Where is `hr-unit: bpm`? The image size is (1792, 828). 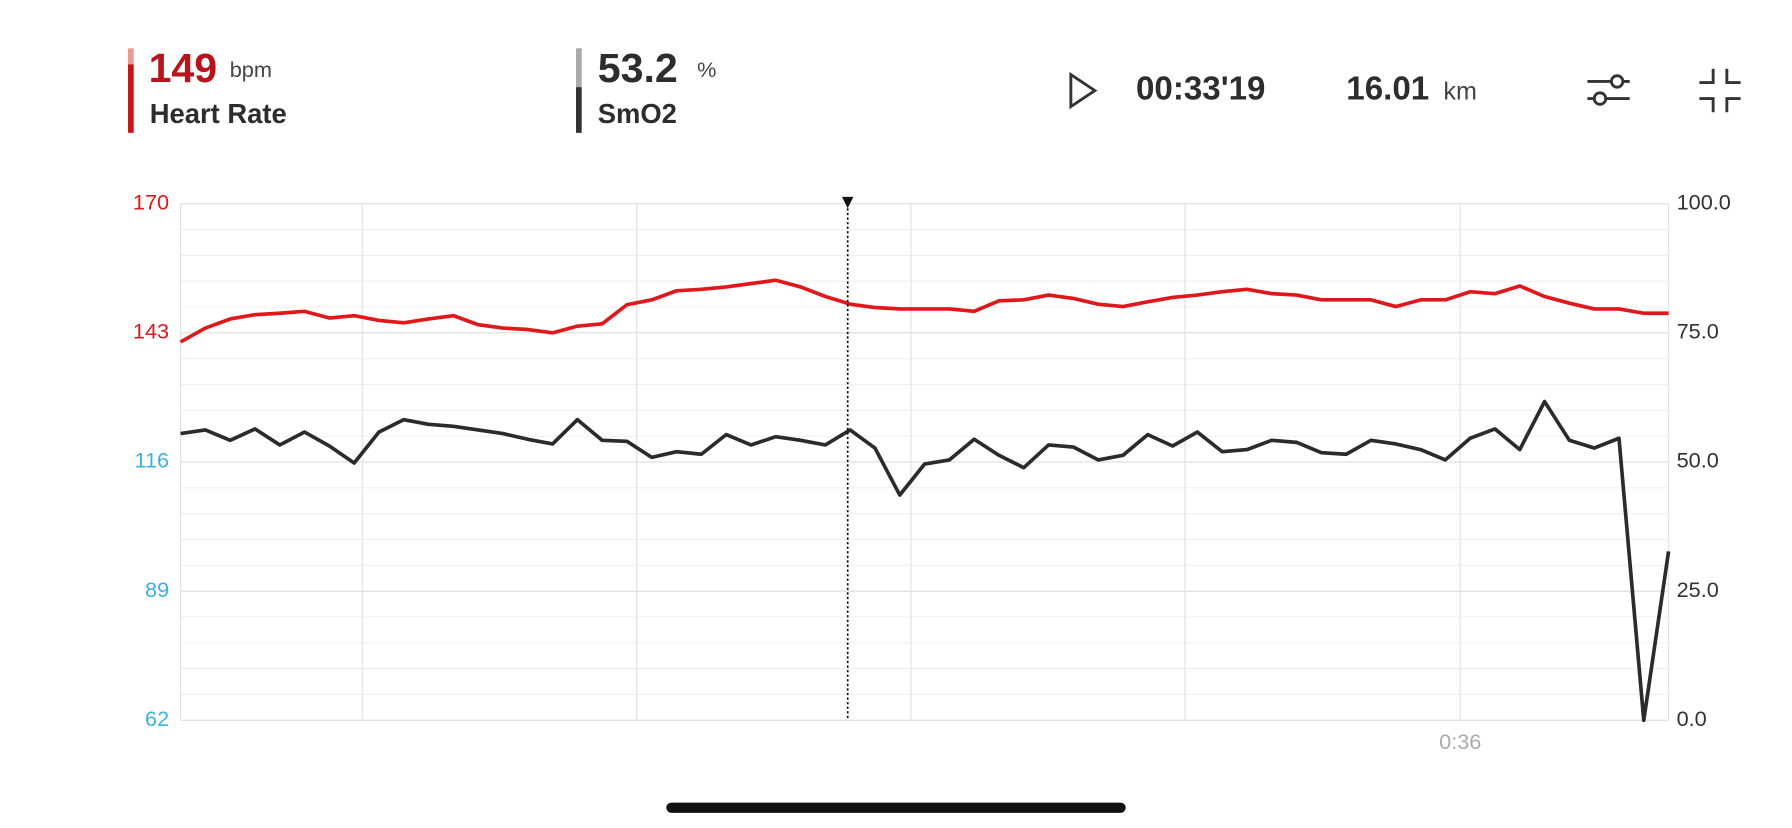
hr-unit: bpm is located at coordinates (251, 69).